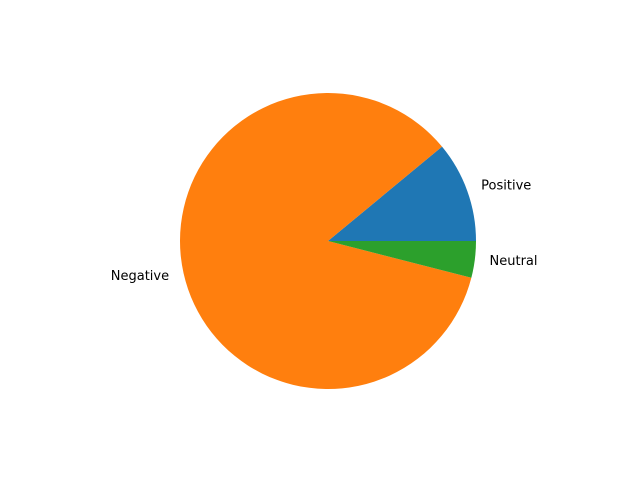 The image size is (640, 480). What do you see at coordinates (506, 185) in the screenshot?
I see `pie-label-positive: Positive` at bounding box center [506, 185].